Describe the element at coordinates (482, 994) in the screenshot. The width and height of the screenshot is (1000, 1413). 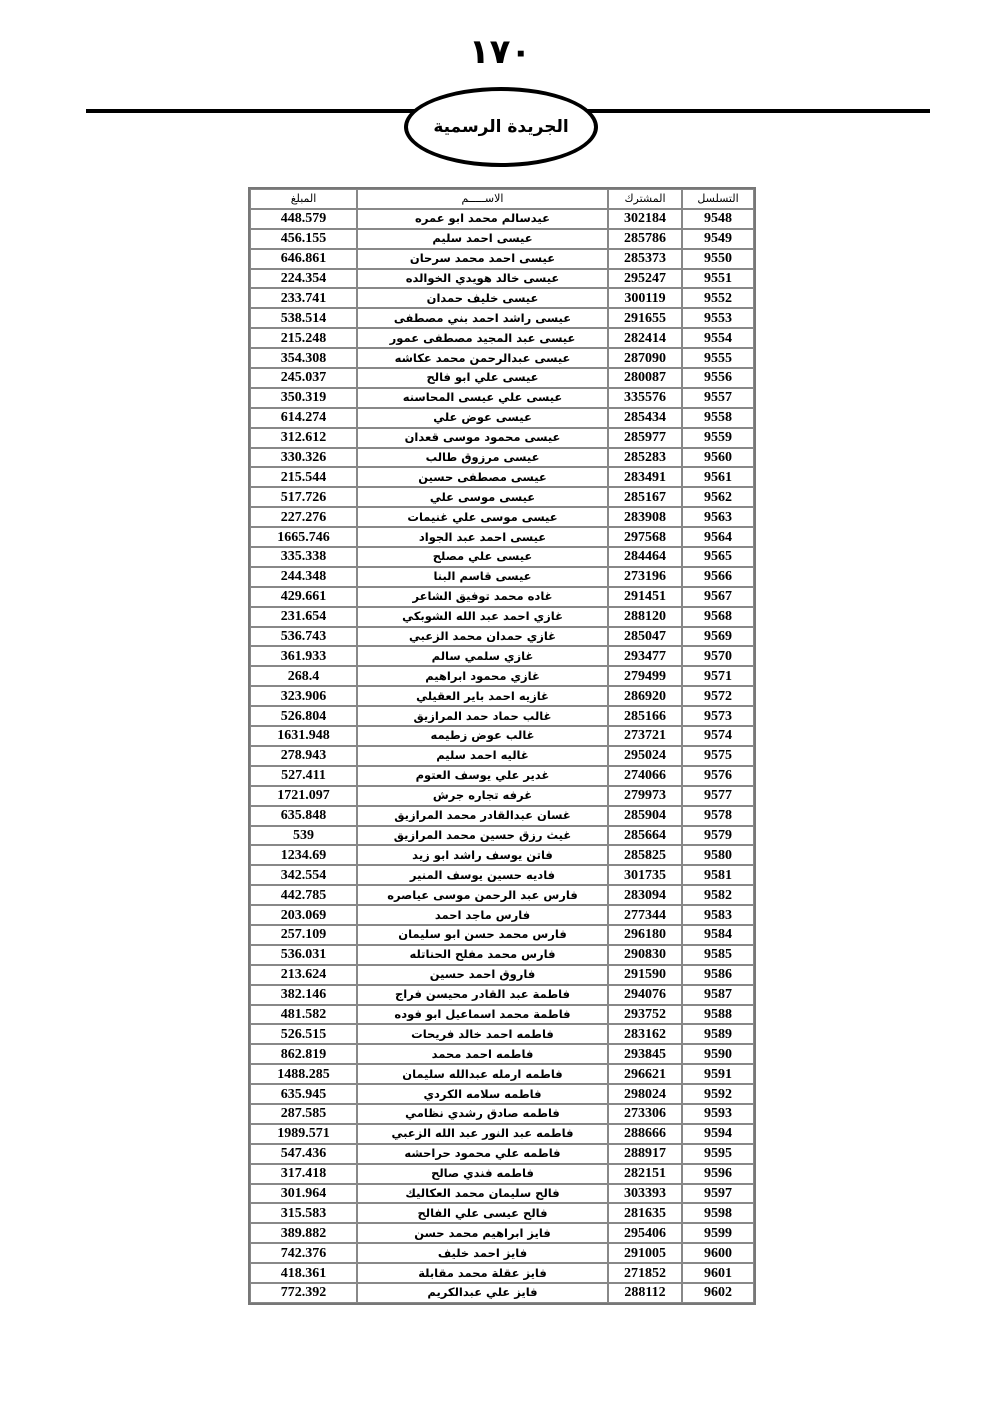
I see `name-cell: فاطمة عبد القادر محيسن فراج` at that location.